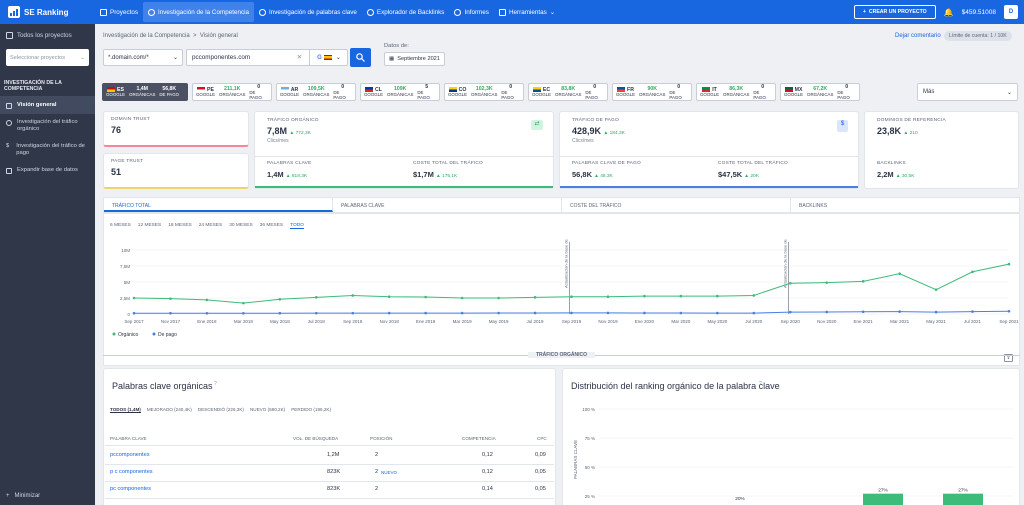 This screenshot has height=505, width=1024. I want to click on backlinks-label: BACKLINKS, so click(891, 163).